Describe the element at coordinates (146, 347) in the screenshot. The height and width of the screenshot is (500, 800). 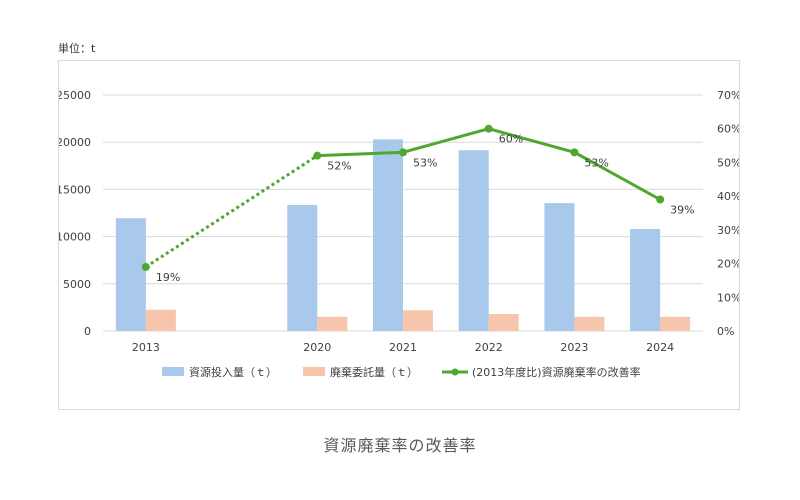
I see `x-tick-label: 2013` at that location.